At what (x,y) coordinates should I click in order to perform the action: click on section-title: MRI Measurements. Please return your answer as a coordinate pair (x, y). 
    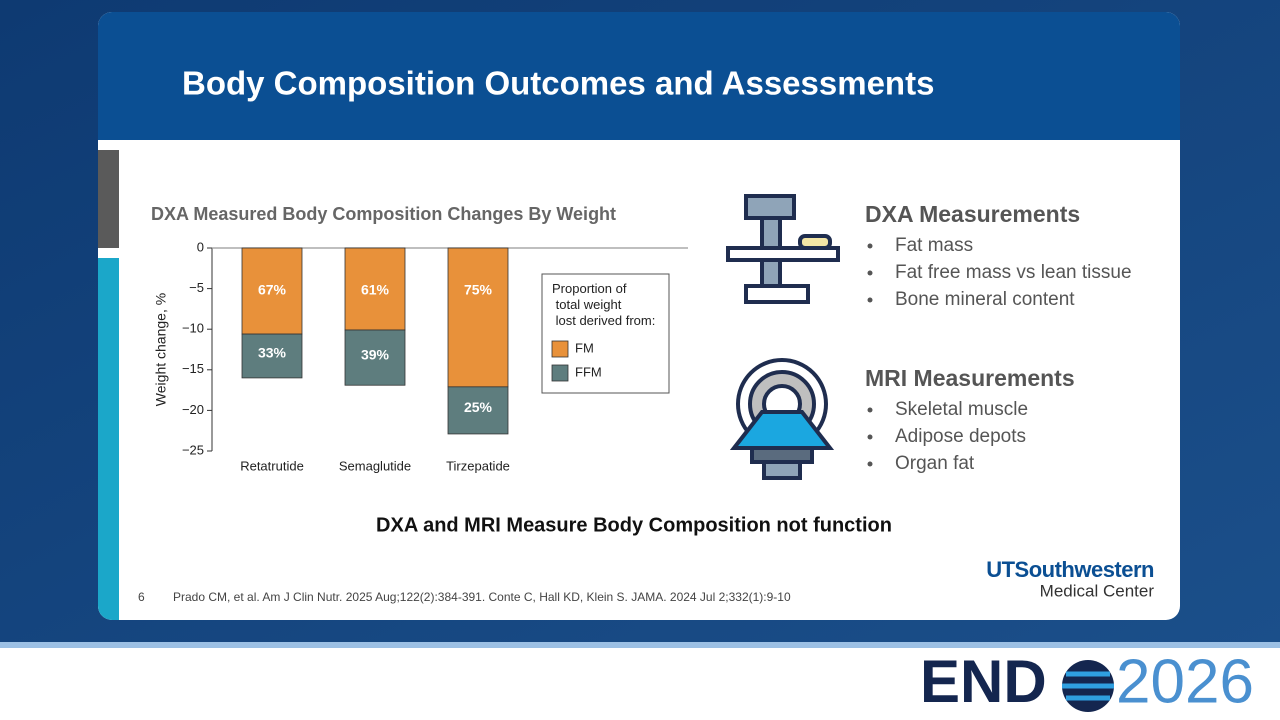
    Looking at the image, I should click on (970, 378).